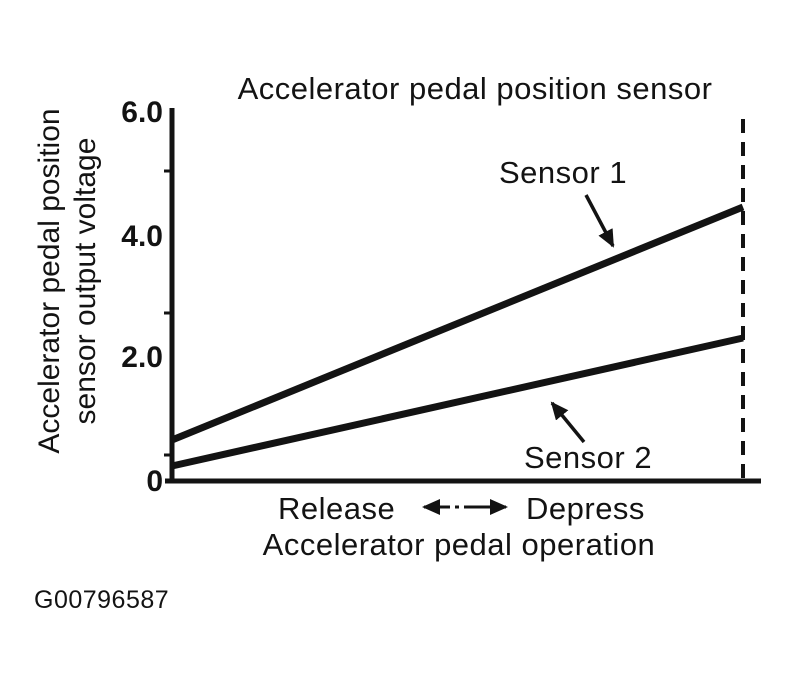 The image size is (801, 681). What do you see at coordinates (459, 544) in the screenshot?
I see `x-axis-title: Accelerator pedal operation` at bounding box center [459, 544].